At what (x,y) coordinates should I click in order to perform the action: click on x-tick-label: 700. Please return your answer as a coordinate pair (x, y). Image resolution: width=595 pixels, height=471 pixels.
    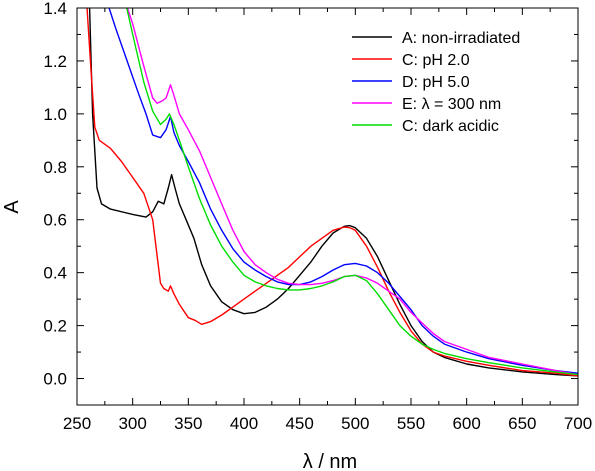
    Looking at the image, I should click on (578, 423).